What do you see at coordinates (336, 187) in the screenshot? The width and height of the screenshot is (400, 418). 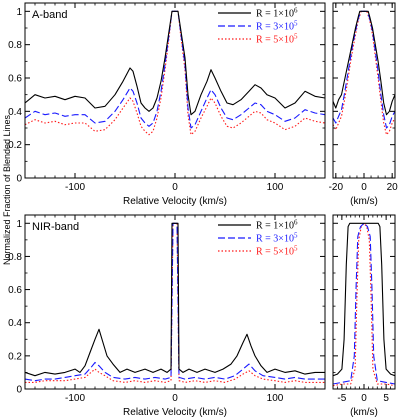 I see `x-tick-label: -20` at bounding box center [336, 187].